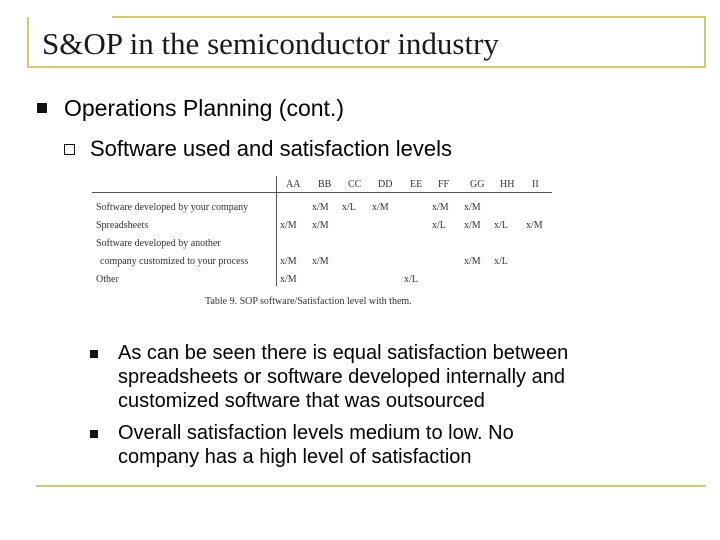 The image size is (720, 540). I want to click on title-underline, so click(366, 67).